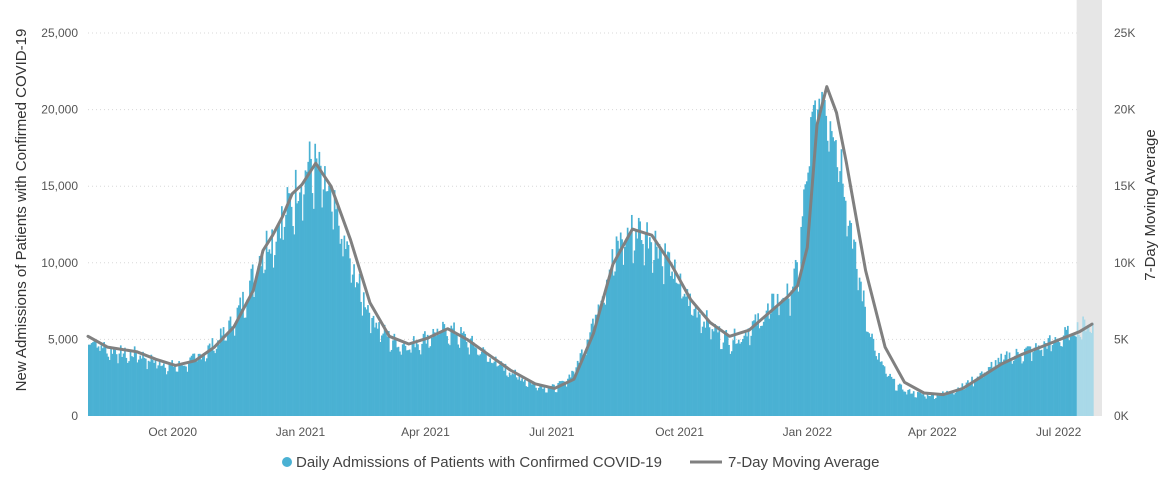  What do you see at coordinates (59, 224) in the screenshot?
I see `left-y-axis-ticks: 0 5,000 10,000 15,000 20,000 25,000` at bounding box center [59, 224].